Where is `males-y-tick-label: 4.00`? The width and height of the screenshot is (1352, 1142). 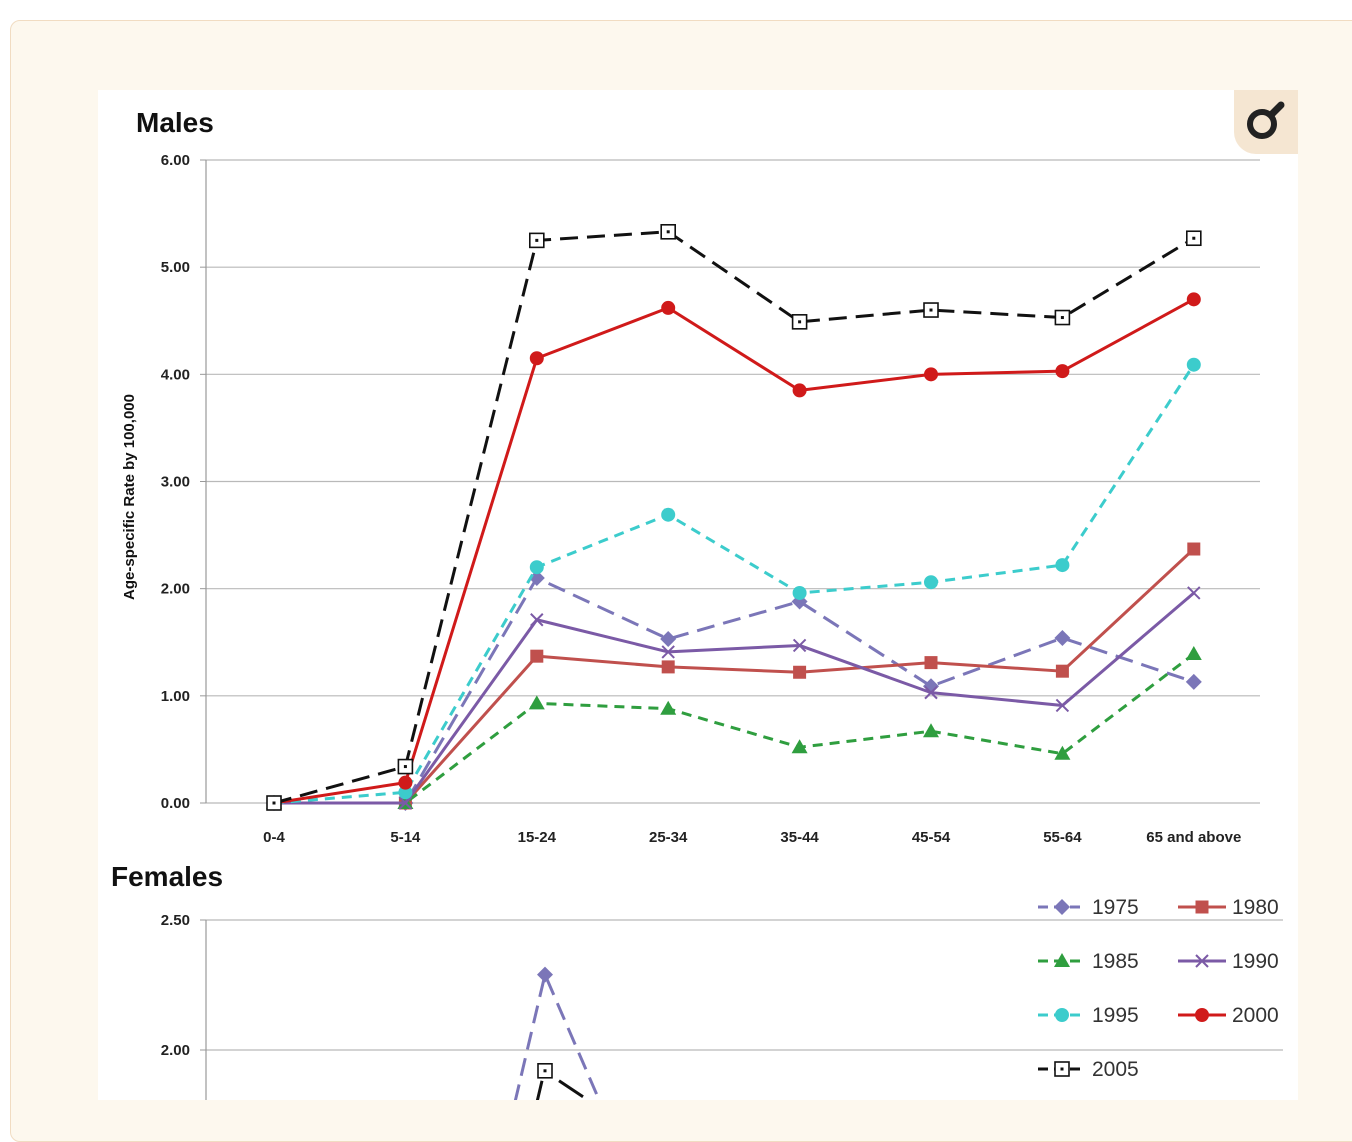 males-y-tick-label: 4.00 is located at coordinates (175, 374).